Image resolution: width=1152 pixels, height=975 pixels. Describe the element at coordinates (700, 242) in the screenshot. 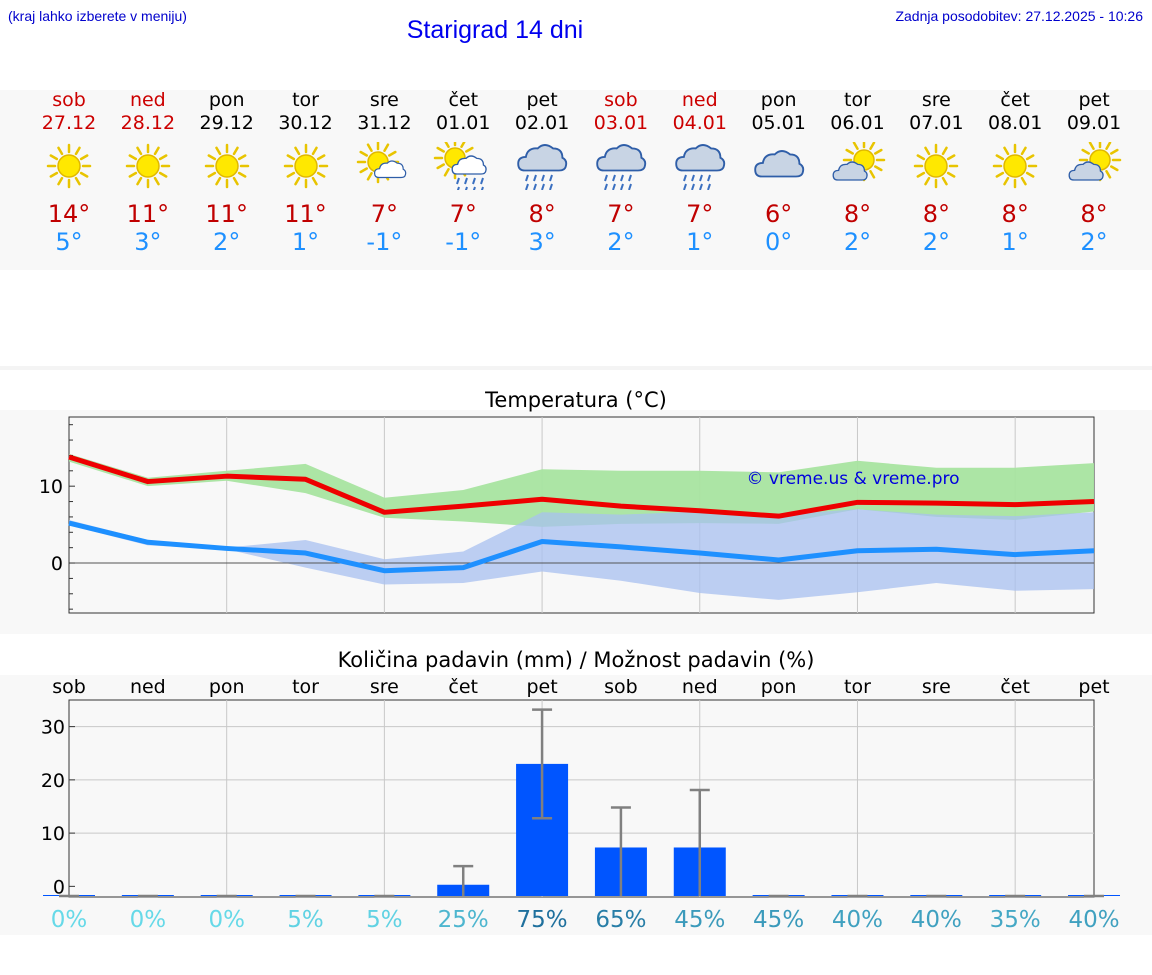

I see `min-temperature: 1°` at that location.